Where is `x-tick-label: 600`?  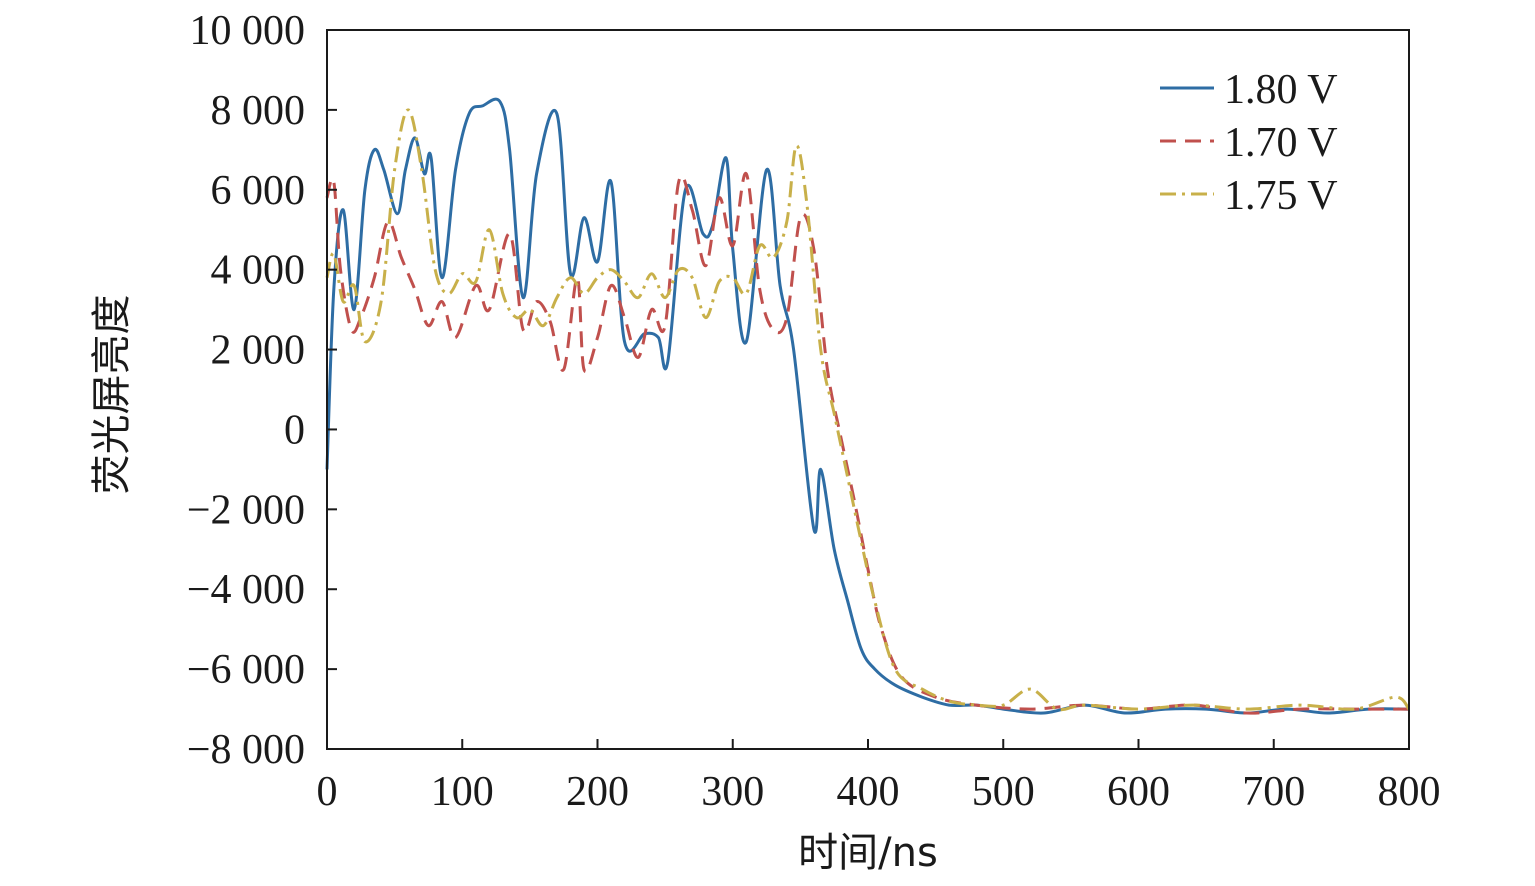 x-tick-label: 600 is located at coordinates (1138, 792).